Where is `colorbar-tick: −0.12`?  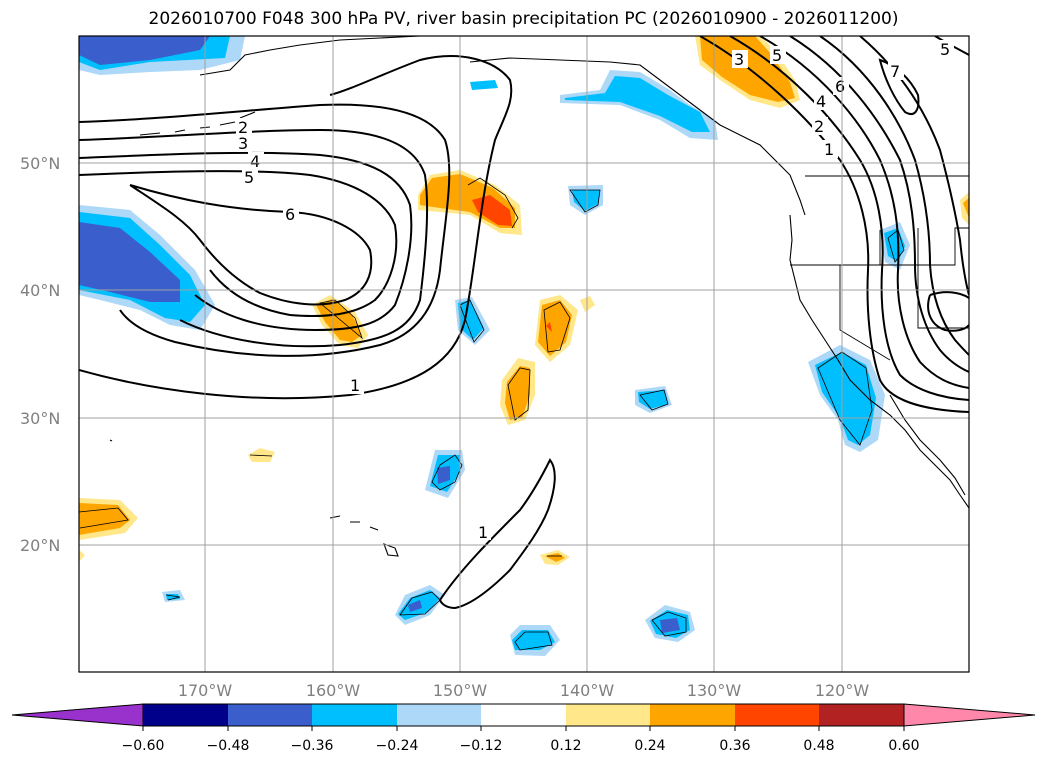
colorbar-tick: −0.12 is located at coordinates (481, 746).